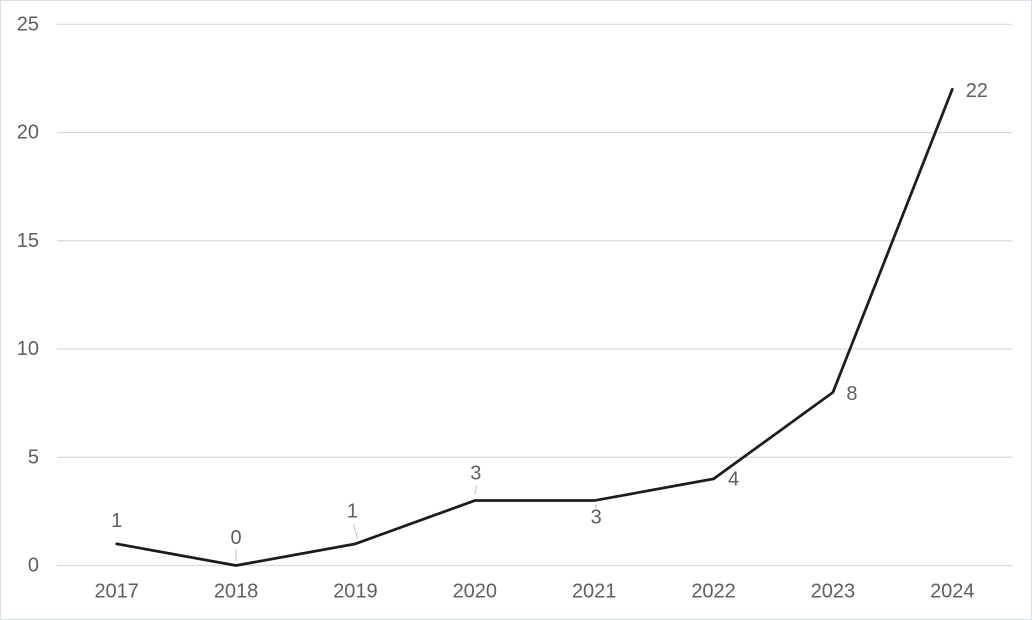 The width and height of the screenshot is (1032, 620). What do you see at coordinates (475, 592) in the screenshot?
I see `x-axis-tick-label: 2020` at bounding box center [475, 592].